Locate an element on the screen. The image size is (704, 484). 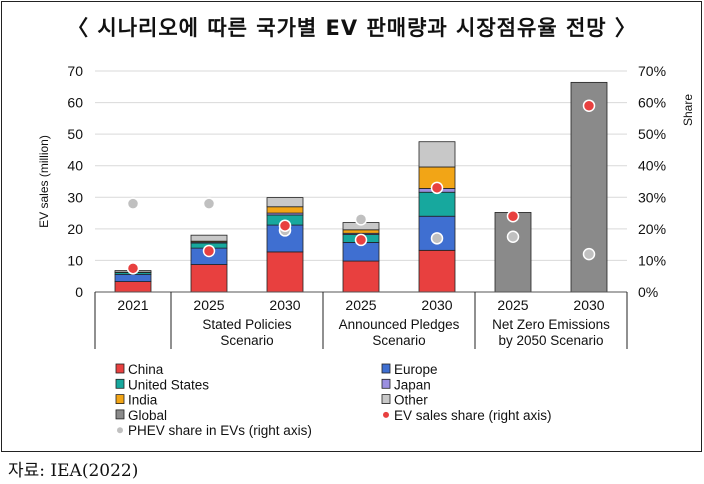
x-tick-label: 2021 is located at coordinates (132, 305).